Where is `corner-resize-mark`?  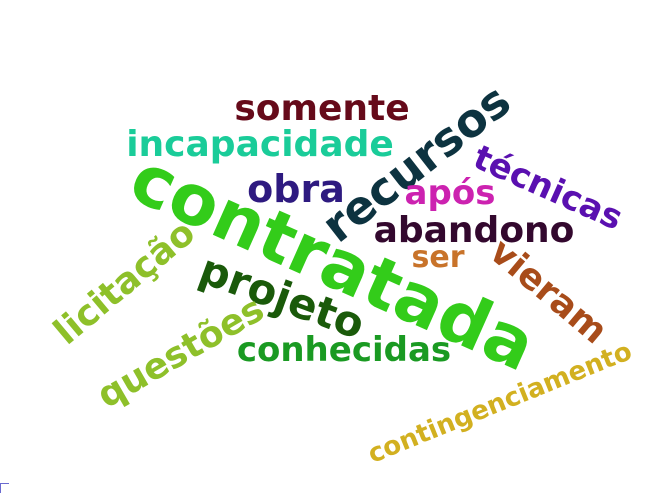 corner-resize-mark is located at coordinates (4, 488).